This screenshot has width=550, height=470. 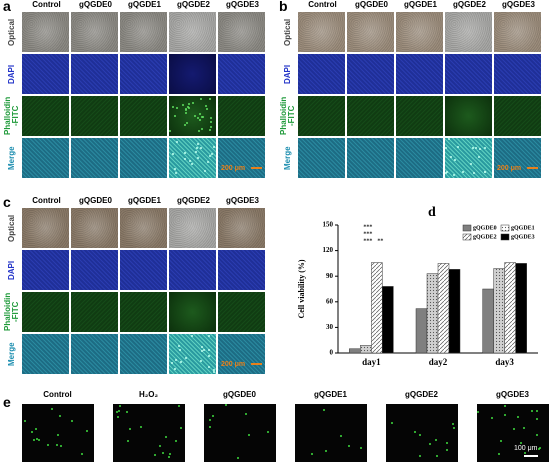 What do you see at coordinates (512, 394) in the screenshot?
I see `column-header: gQGDE3` at bounding box center [512, 394].